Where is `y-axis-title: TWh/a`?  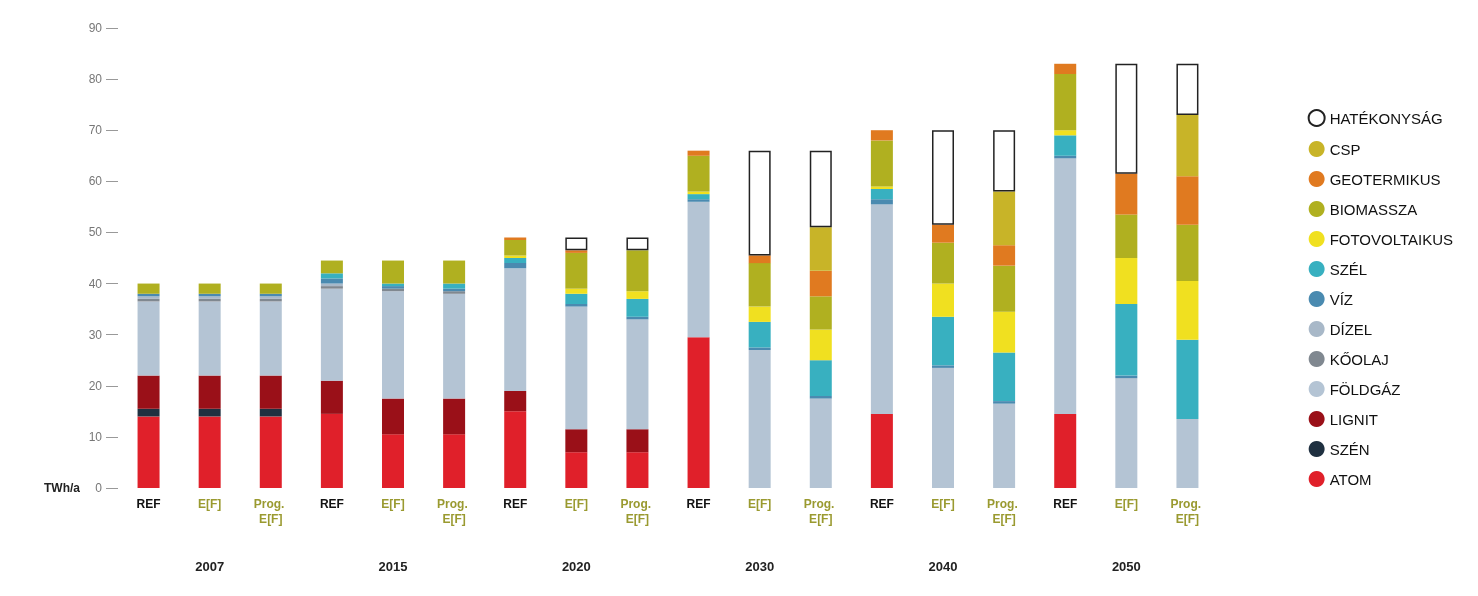
y-axis-title: TWh/a is located at coordinates (62, 488).